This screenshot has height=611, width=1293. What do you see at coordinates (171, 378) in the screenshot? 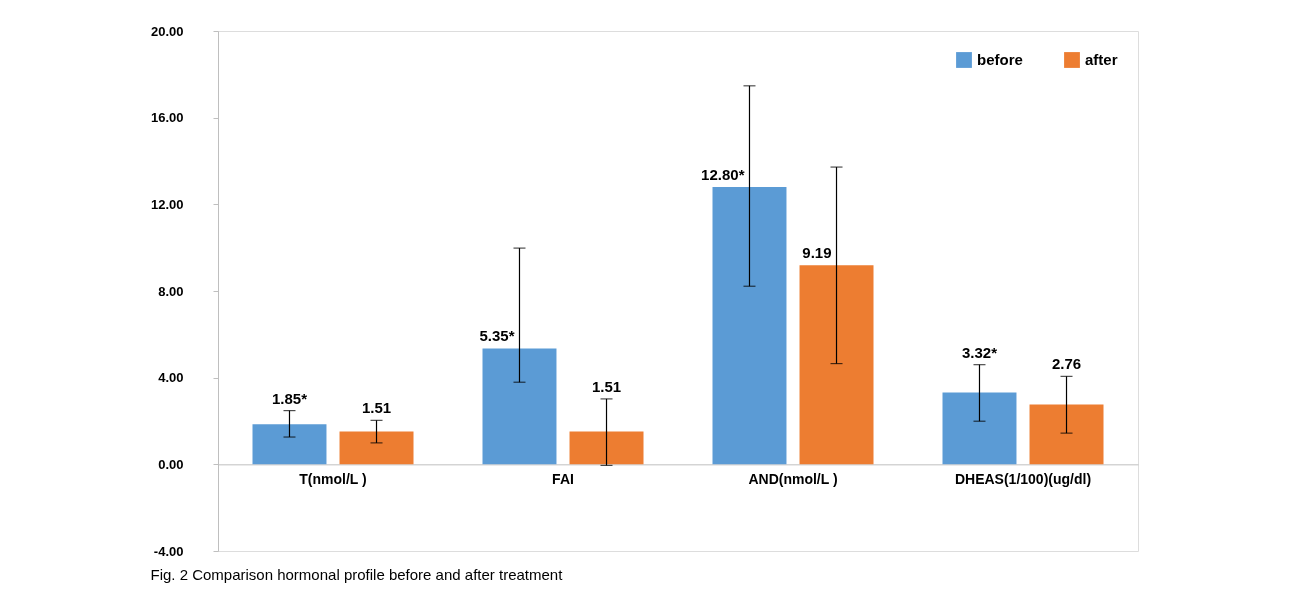
I see `y-tick-label: 4.00` at bounding box center [171, 378].